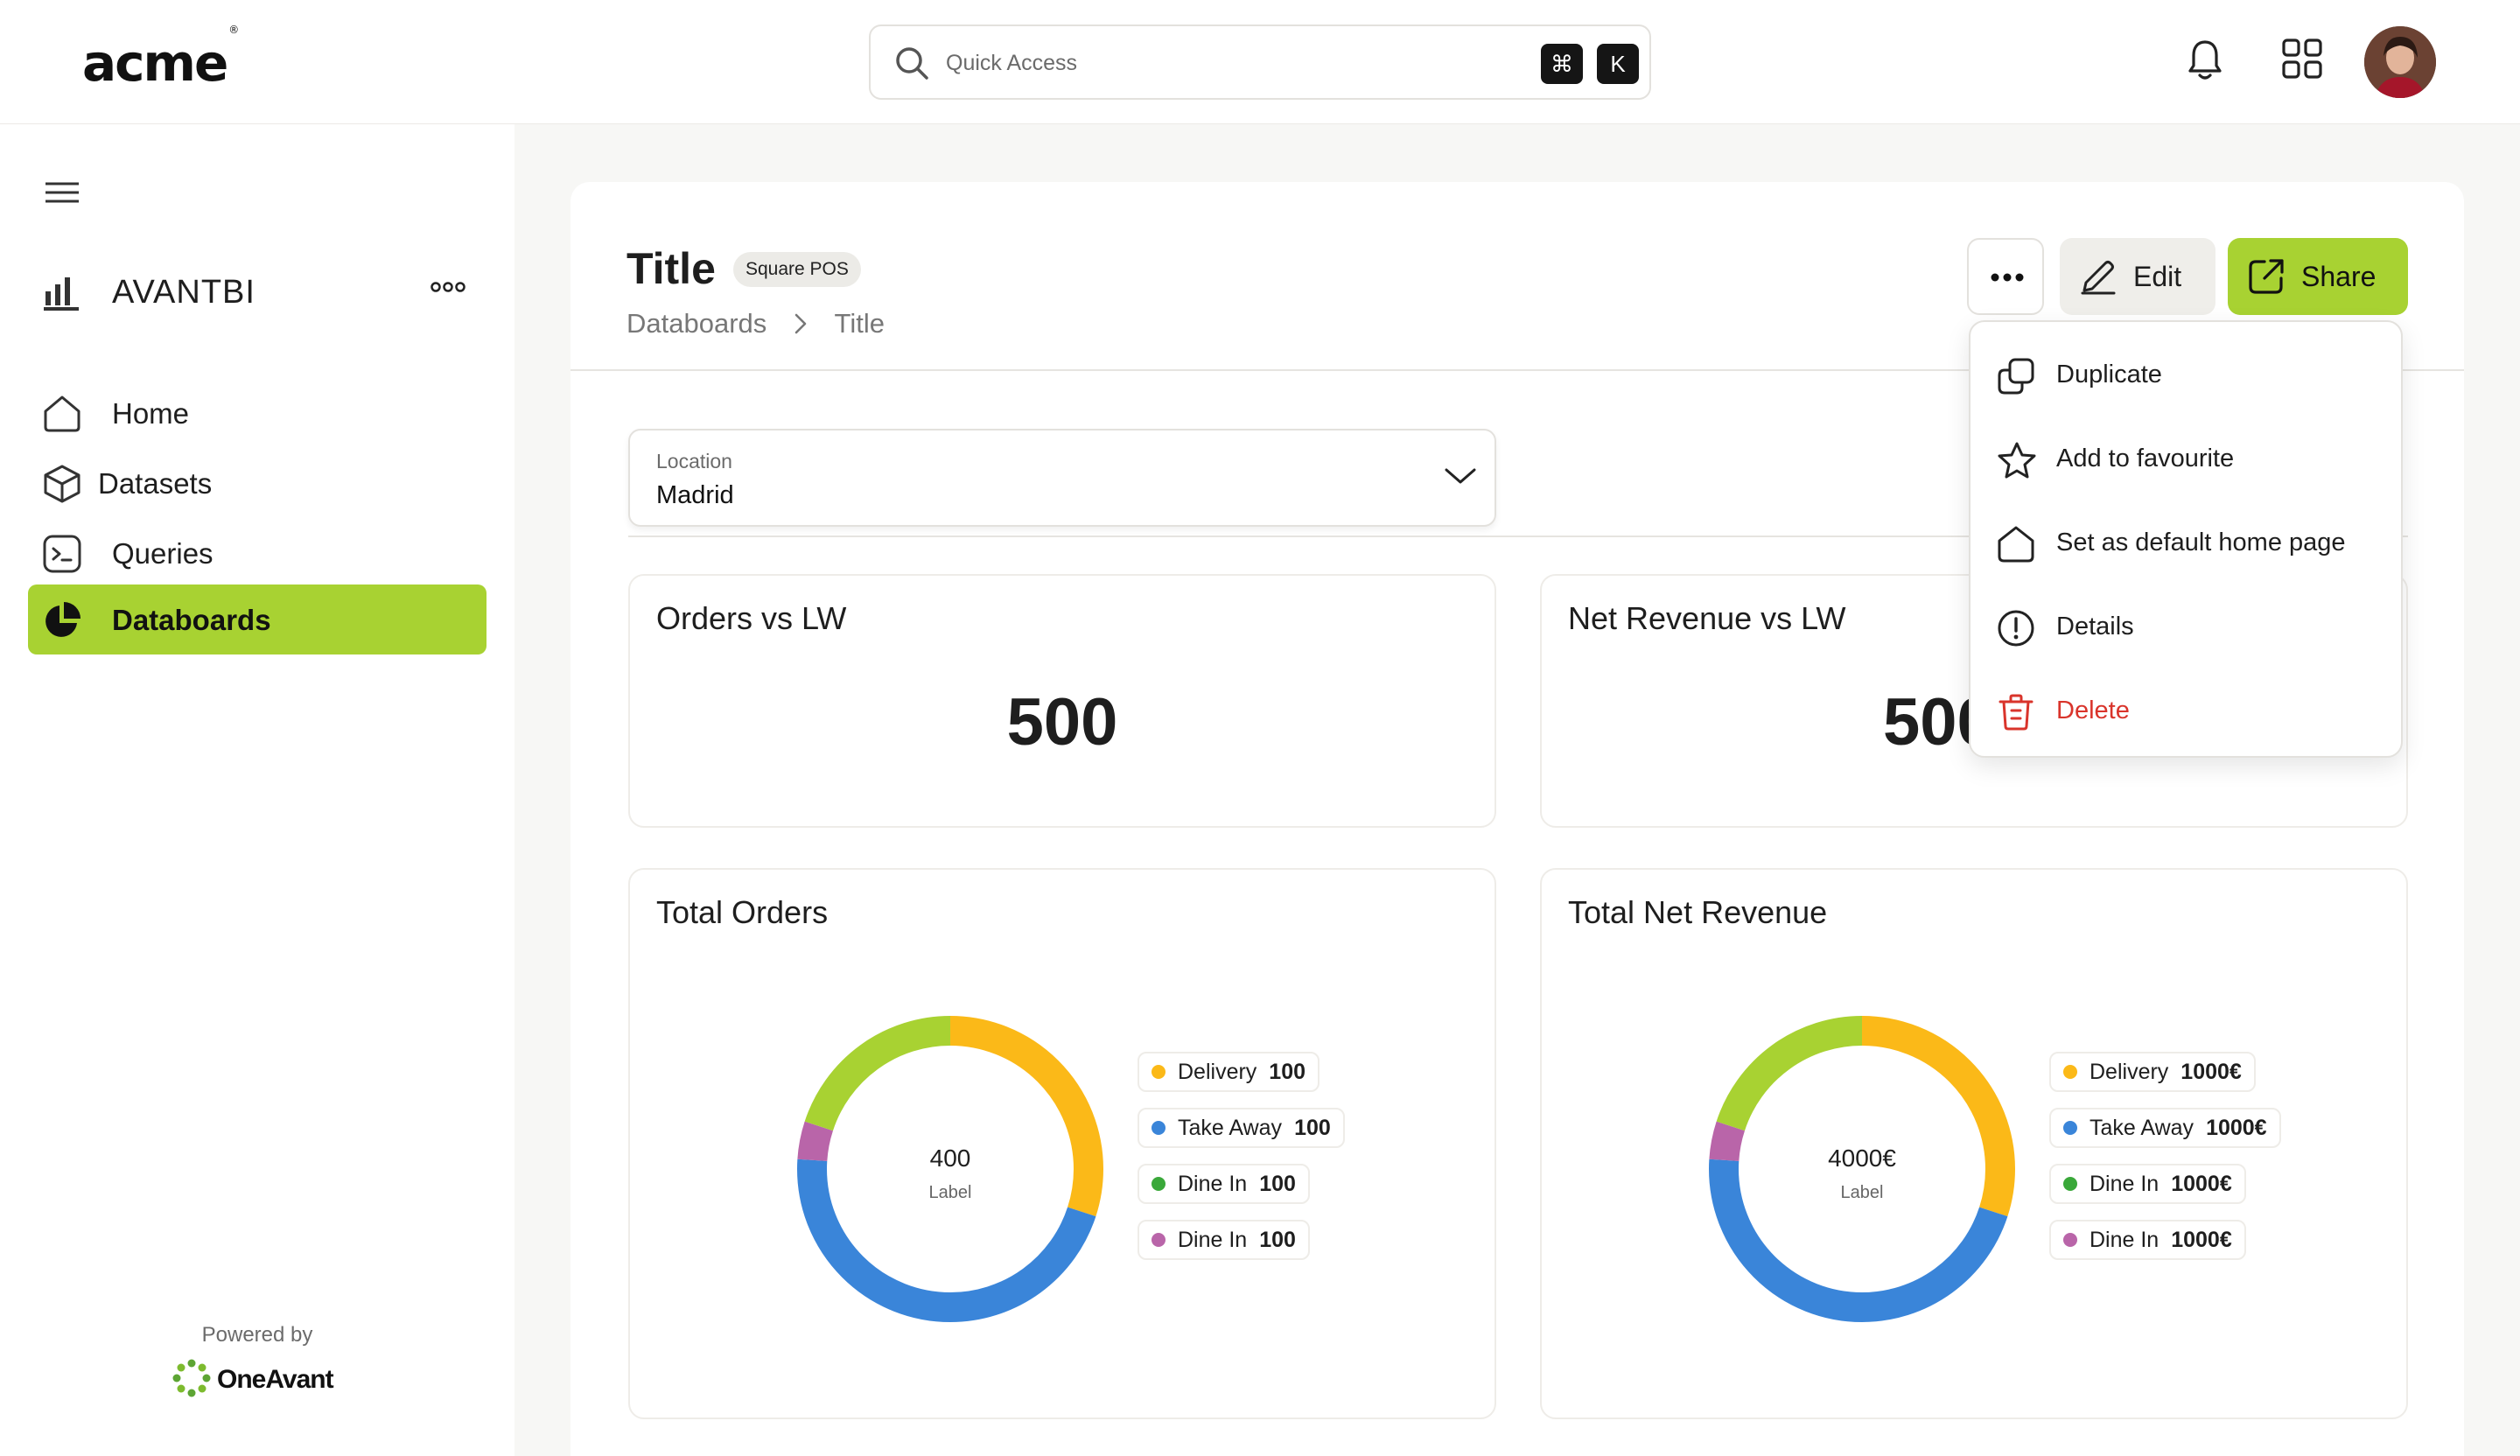 The width and height of the screenshot is (2520, 1456). What do you see at coordinates (2017, 460) in the screenshot?
I see `star-icon` at bounding box center [2017, 460].